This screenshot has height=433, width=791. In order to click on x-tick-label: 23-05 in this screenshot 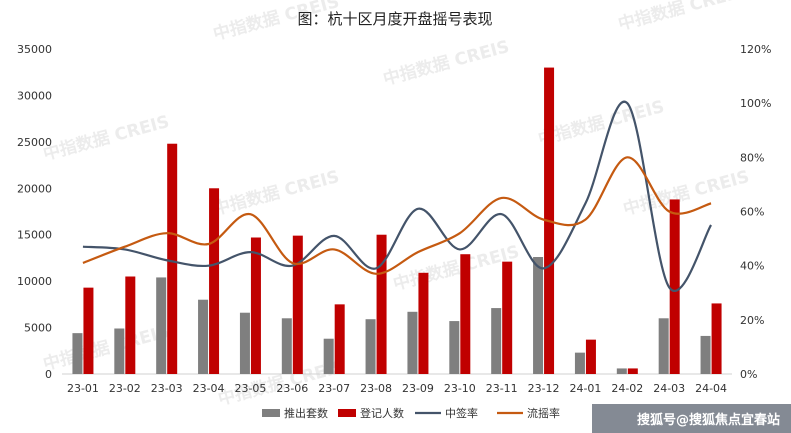, I will do `click(250, 388)`.